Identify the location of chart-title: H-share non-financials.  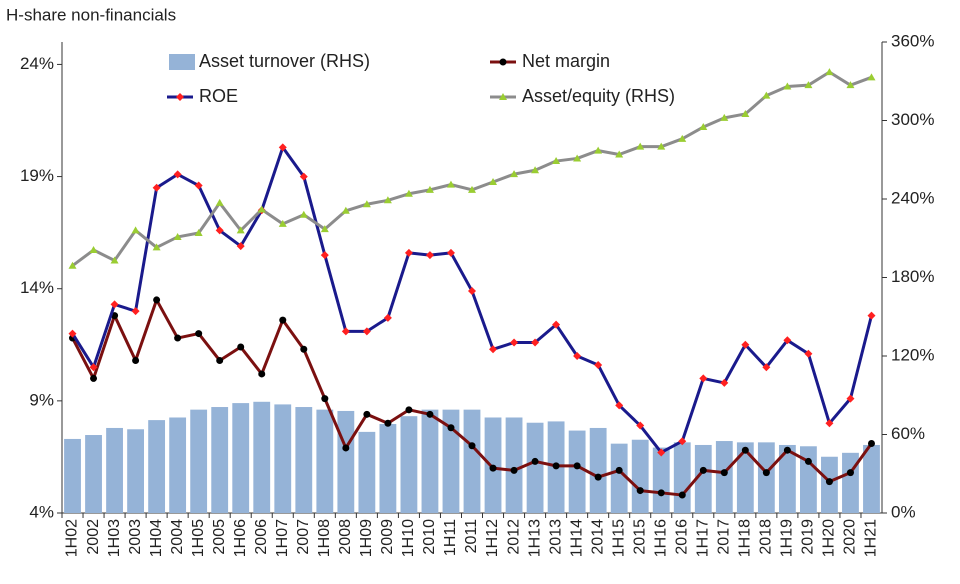
(91, 14).